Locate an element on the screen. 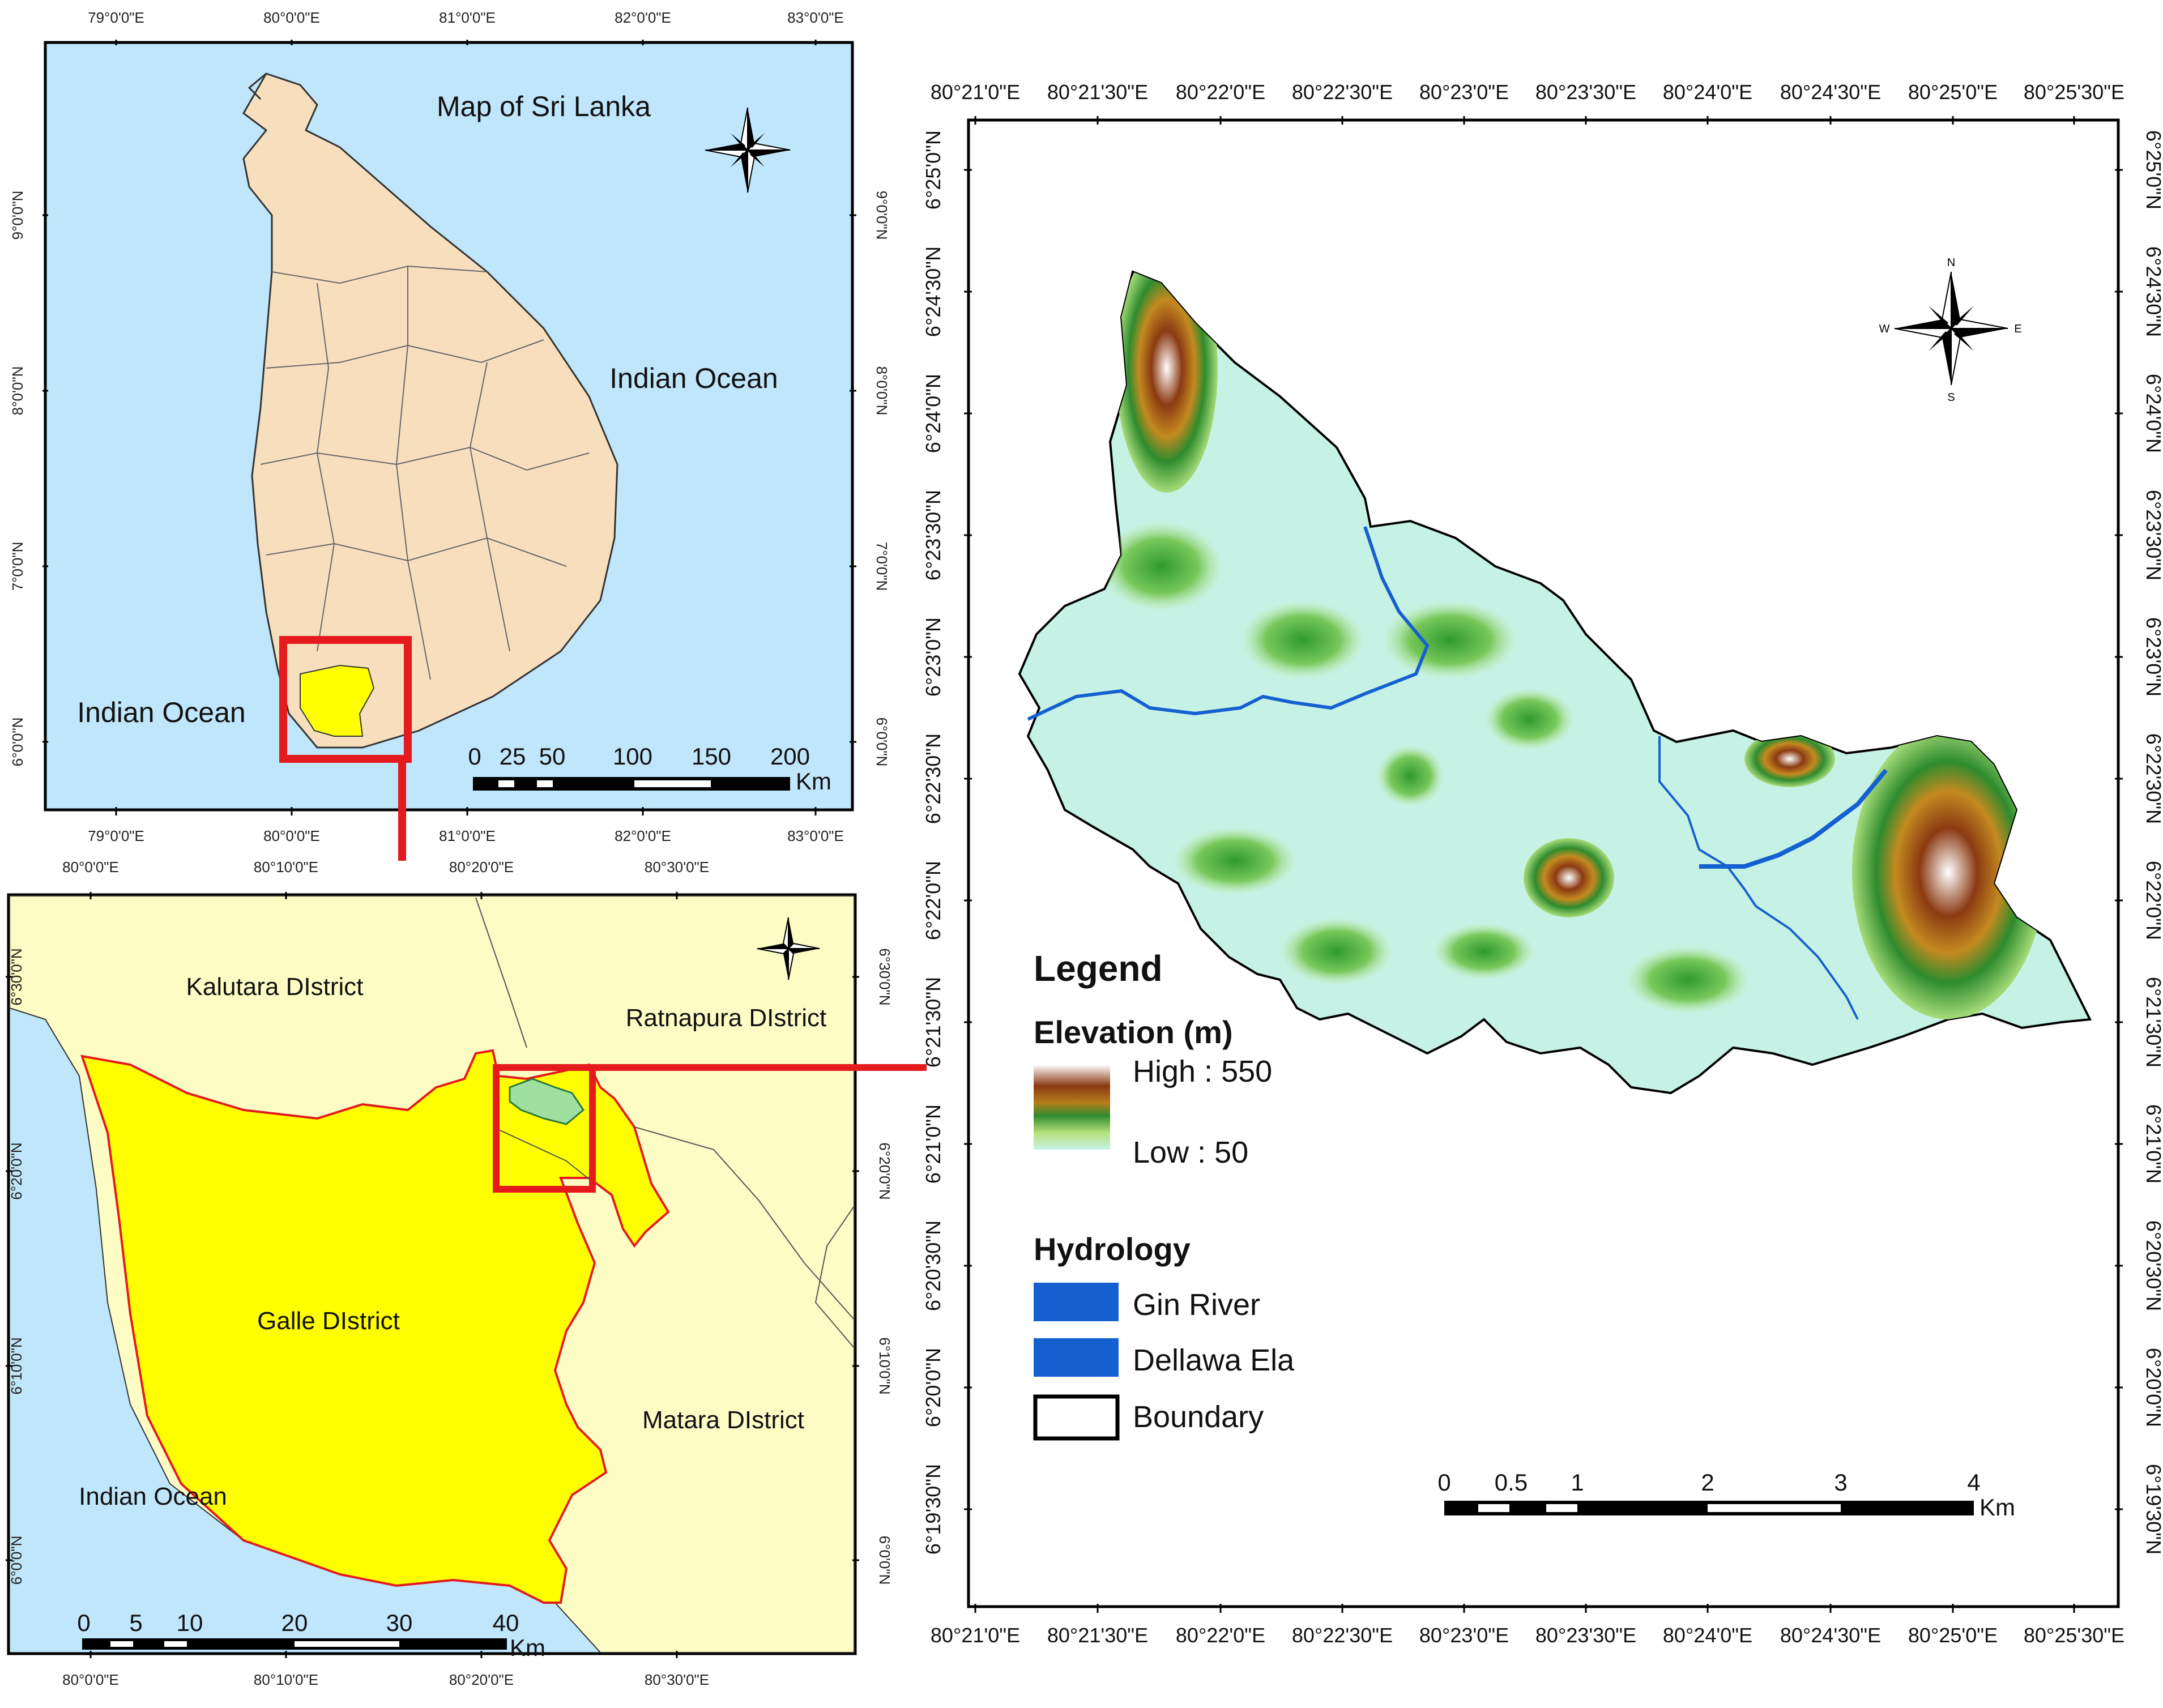 The width and height of the screenshot is (2163, 1708). compass-e: E is located at coordinates (2017, 329).